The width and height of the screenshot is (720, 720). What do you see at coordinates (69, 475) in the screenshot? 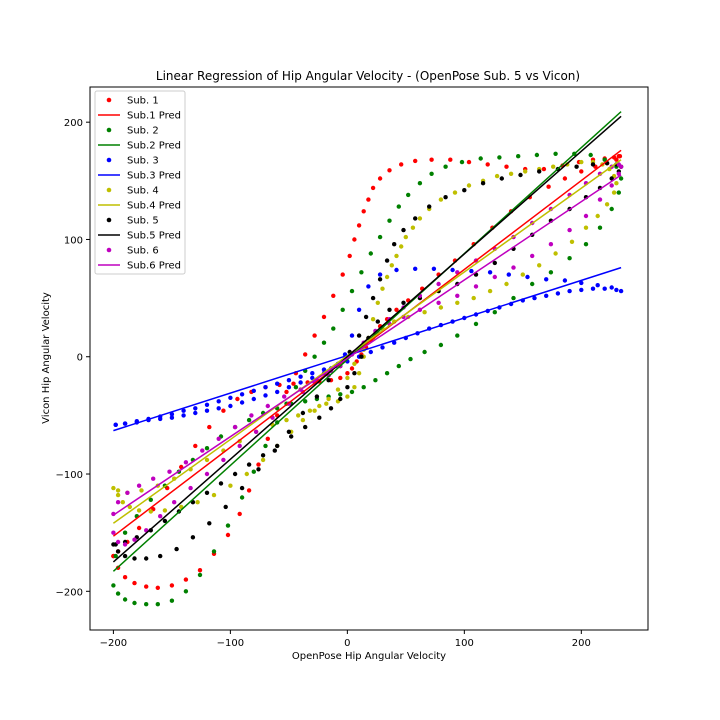
I see `y-tick-label: −100` at bounding box center [69, 475].